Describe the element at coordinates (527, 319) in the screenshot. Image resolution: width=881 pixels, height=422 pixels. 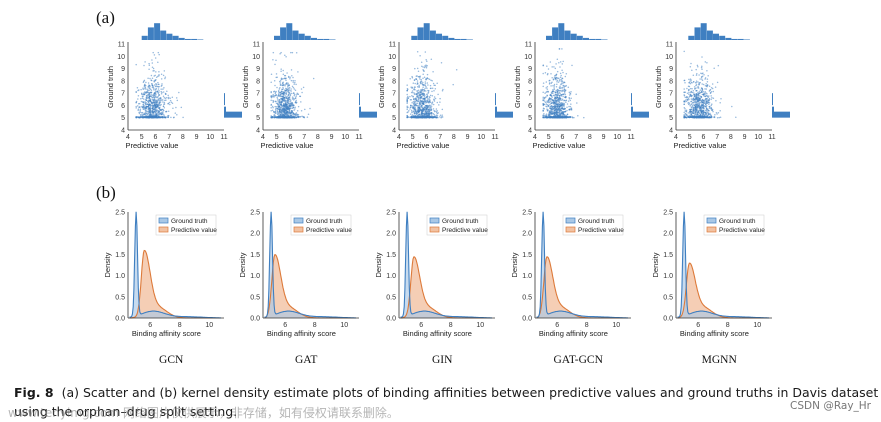
I see `y-tick-label: 0.0` at that location.